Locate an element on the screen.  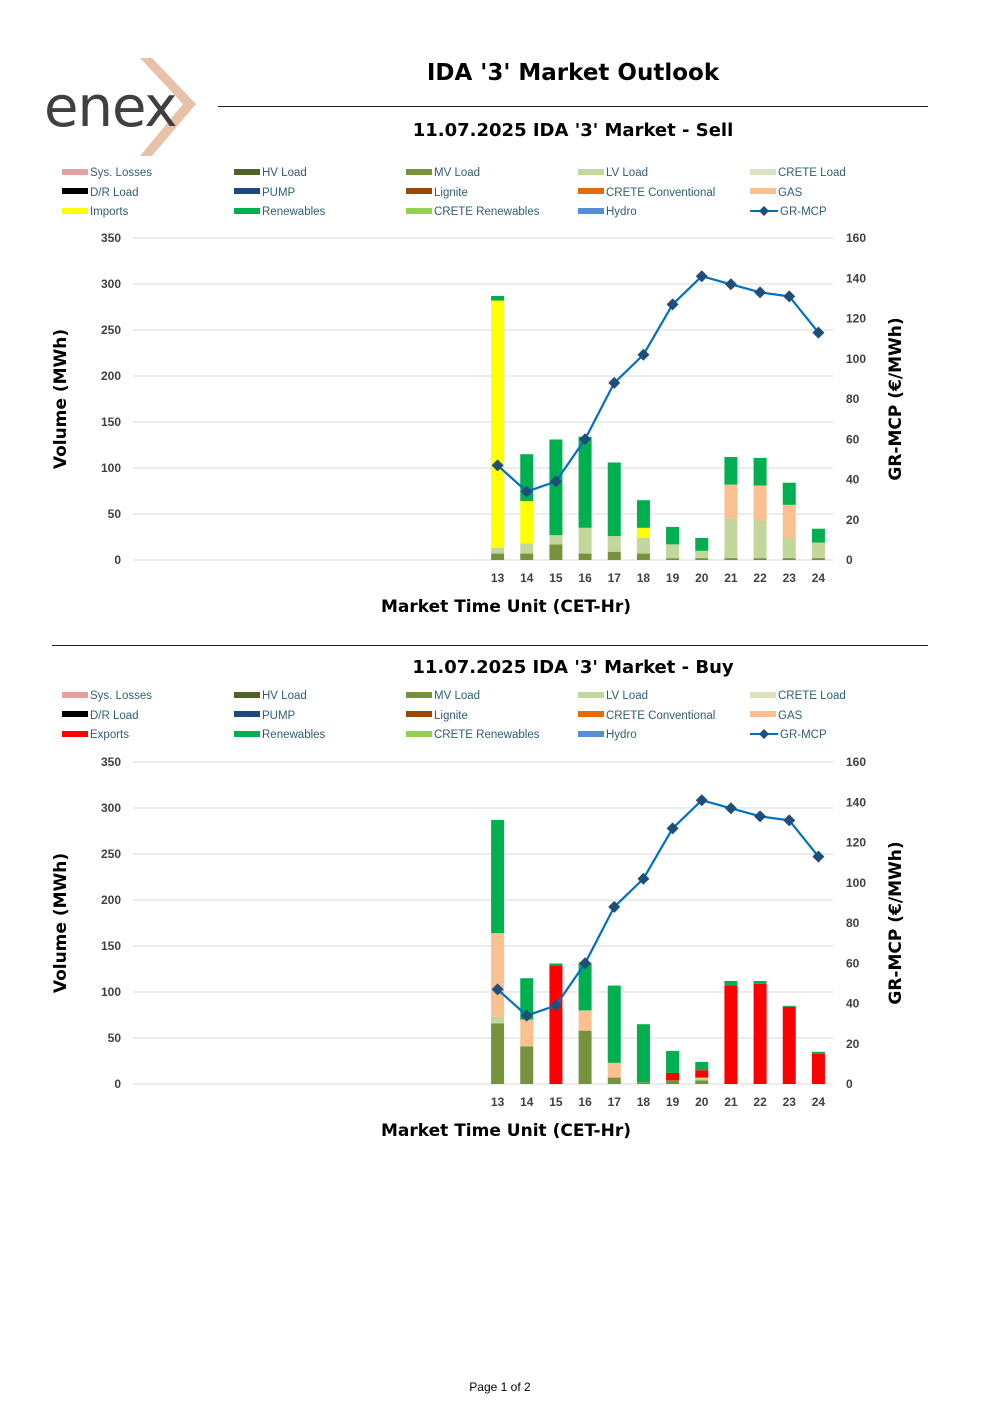
page-number: Page 1 of 2 is located at coordinates (500, 1387).